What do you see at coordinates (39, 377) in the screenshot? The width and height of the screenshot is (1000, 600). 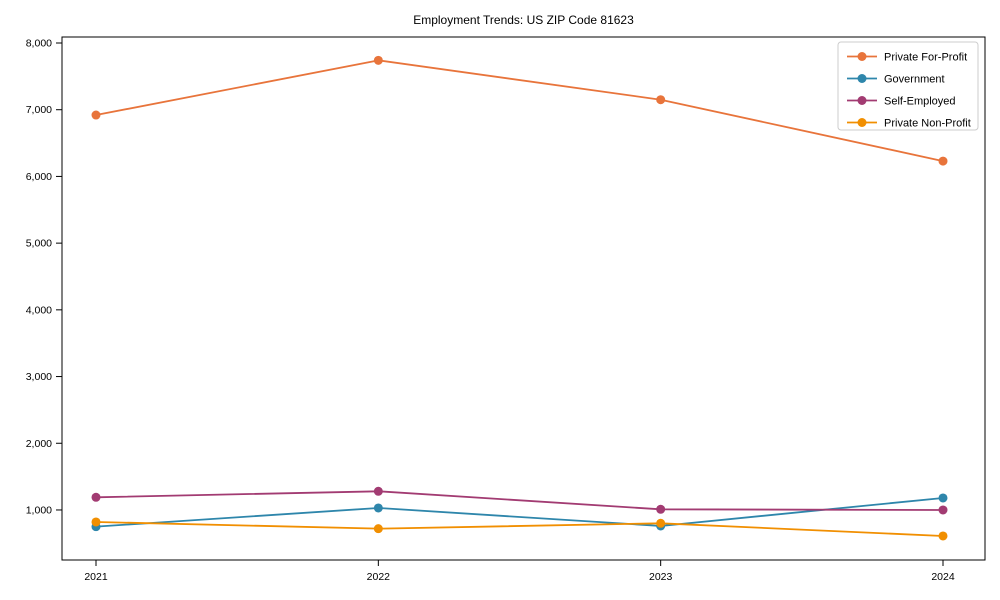 I see `y-tick-label: 3,000` at bounding box center [39, 377].